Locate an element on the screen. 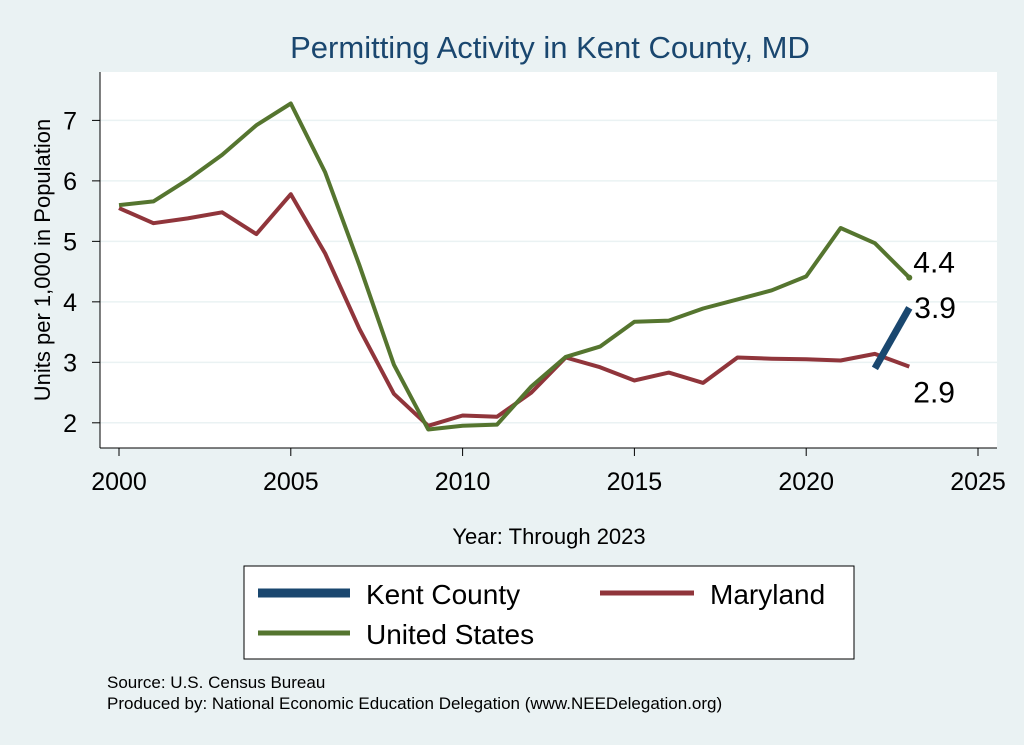 The width and height of the screenshot is (1024, 745). x-axis-title: Year: Through 2023 is located at coordinates (548, 536).